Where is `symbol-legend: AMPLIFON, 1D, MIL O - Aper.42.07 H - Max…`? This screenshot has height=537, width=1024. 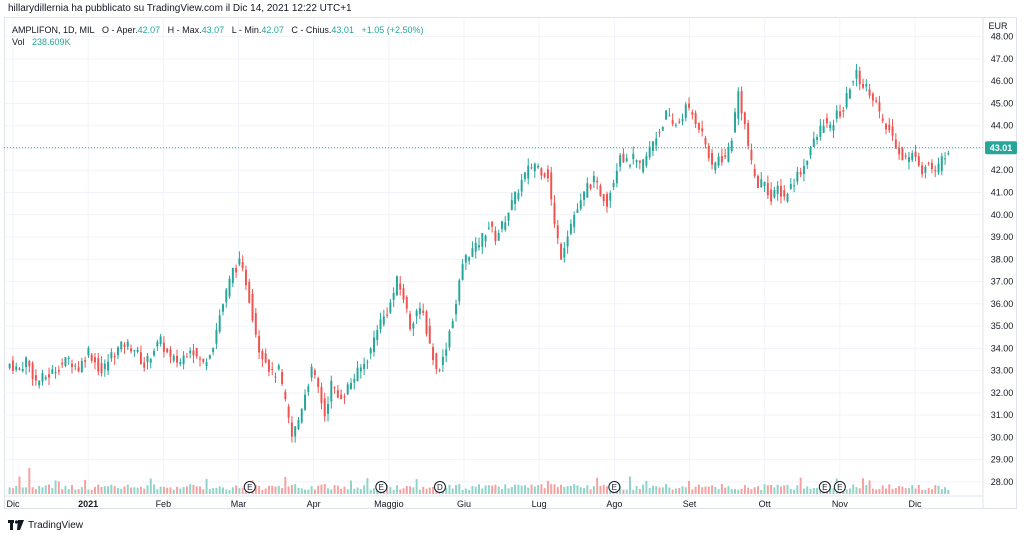 symbol-legend: AMPLIFON, 1D, MIL O - Aper.42.07 H - Max… is located at coordinates (218, 36).